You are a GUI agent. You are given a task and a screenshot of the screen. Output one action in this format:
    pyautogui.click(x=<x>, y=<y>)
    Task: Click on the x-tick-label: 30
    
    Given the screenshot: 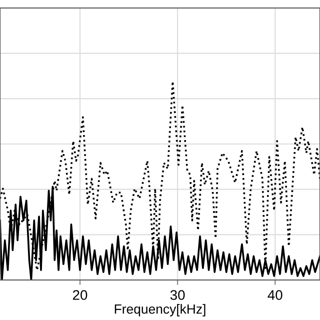 What is the action you would take?
    pyautogui.click(x=177, y=295)
    